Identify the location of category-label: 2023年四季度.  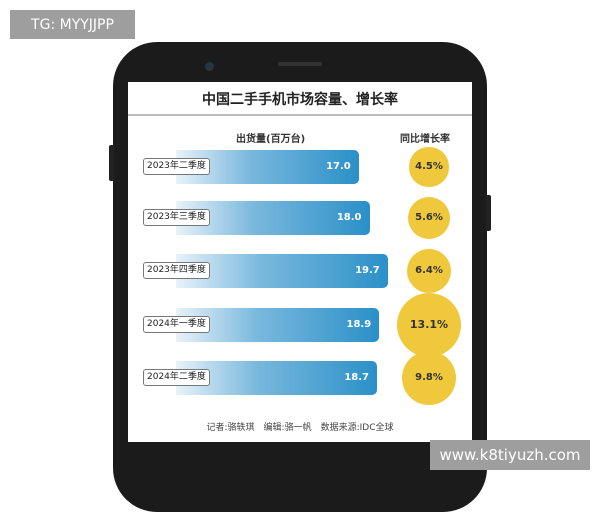
(176, 270).